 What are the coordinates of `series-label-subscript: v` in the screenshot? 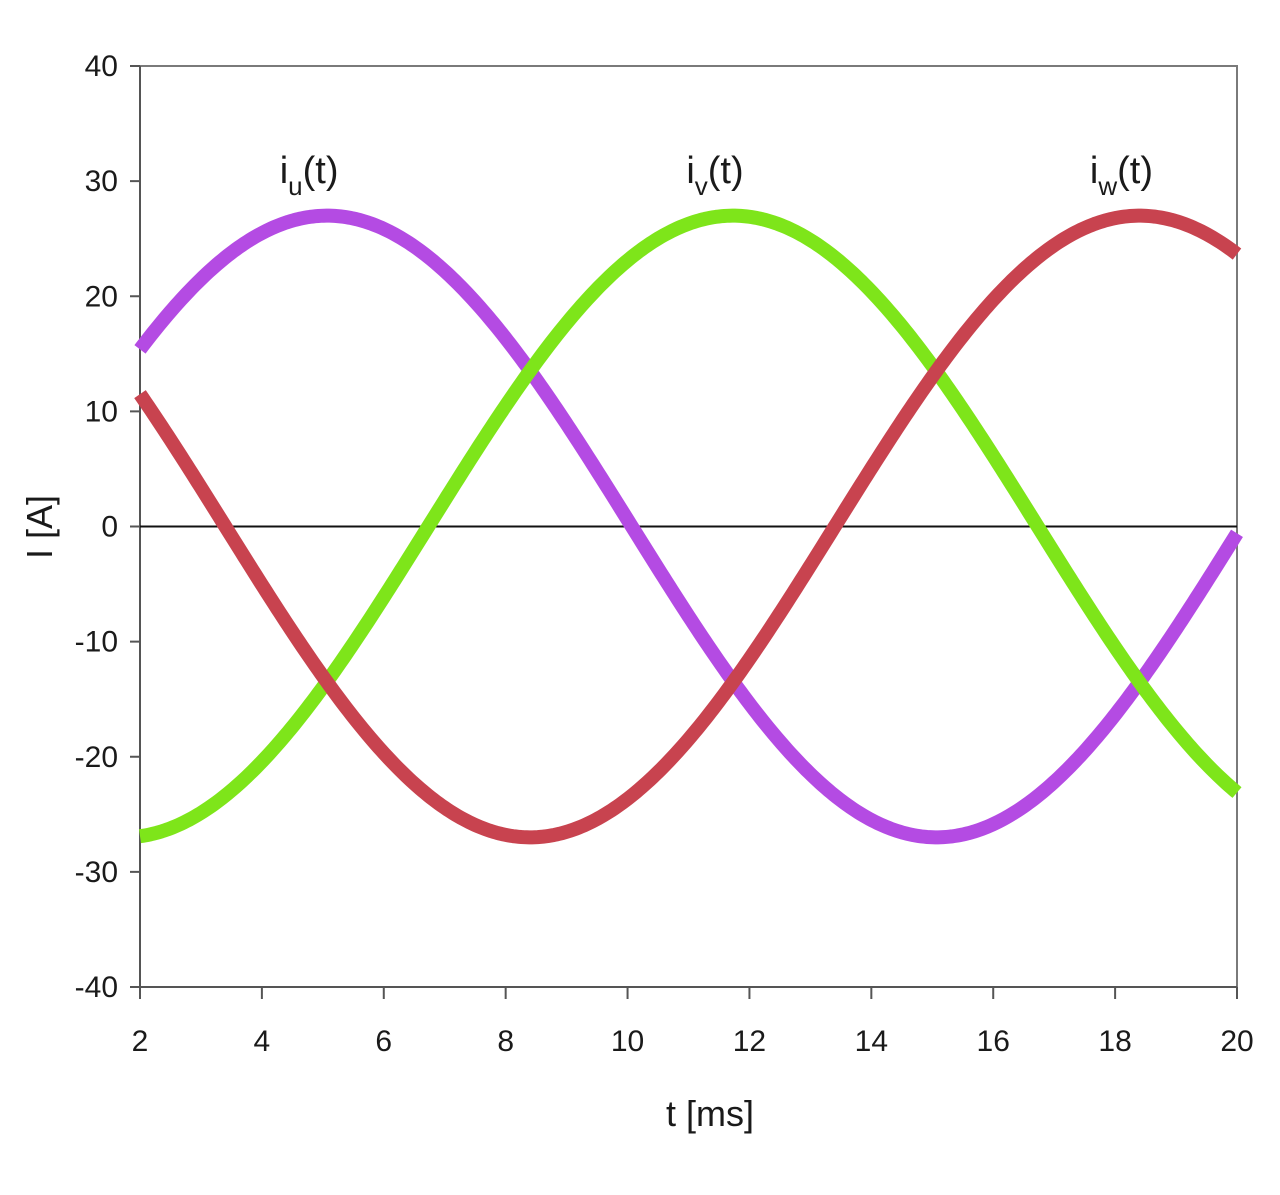 It's located at (701, 186).